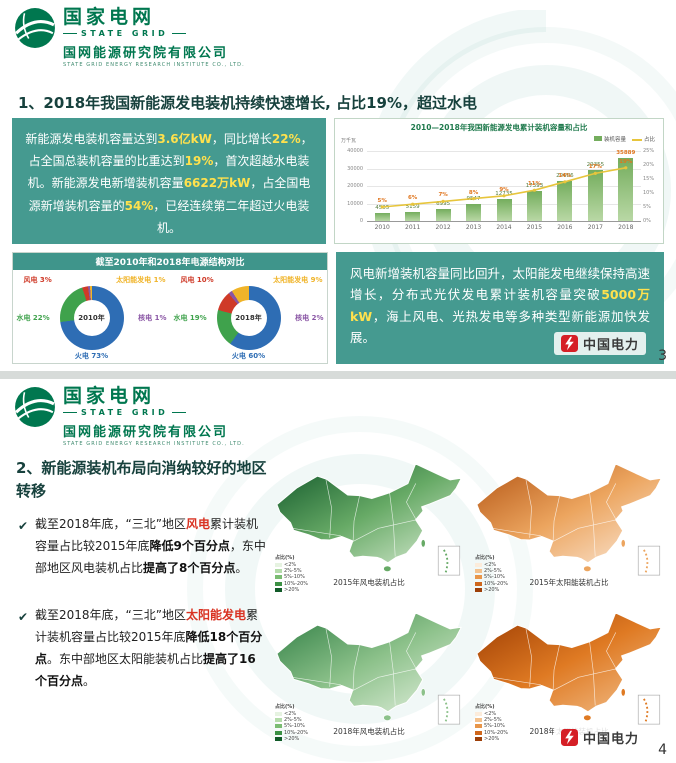 The image size is (676, 763). What do you see at coordinates (23, 526) in the screenshot?
I see `check-icon: ✔` at bounding box center [23, 526].